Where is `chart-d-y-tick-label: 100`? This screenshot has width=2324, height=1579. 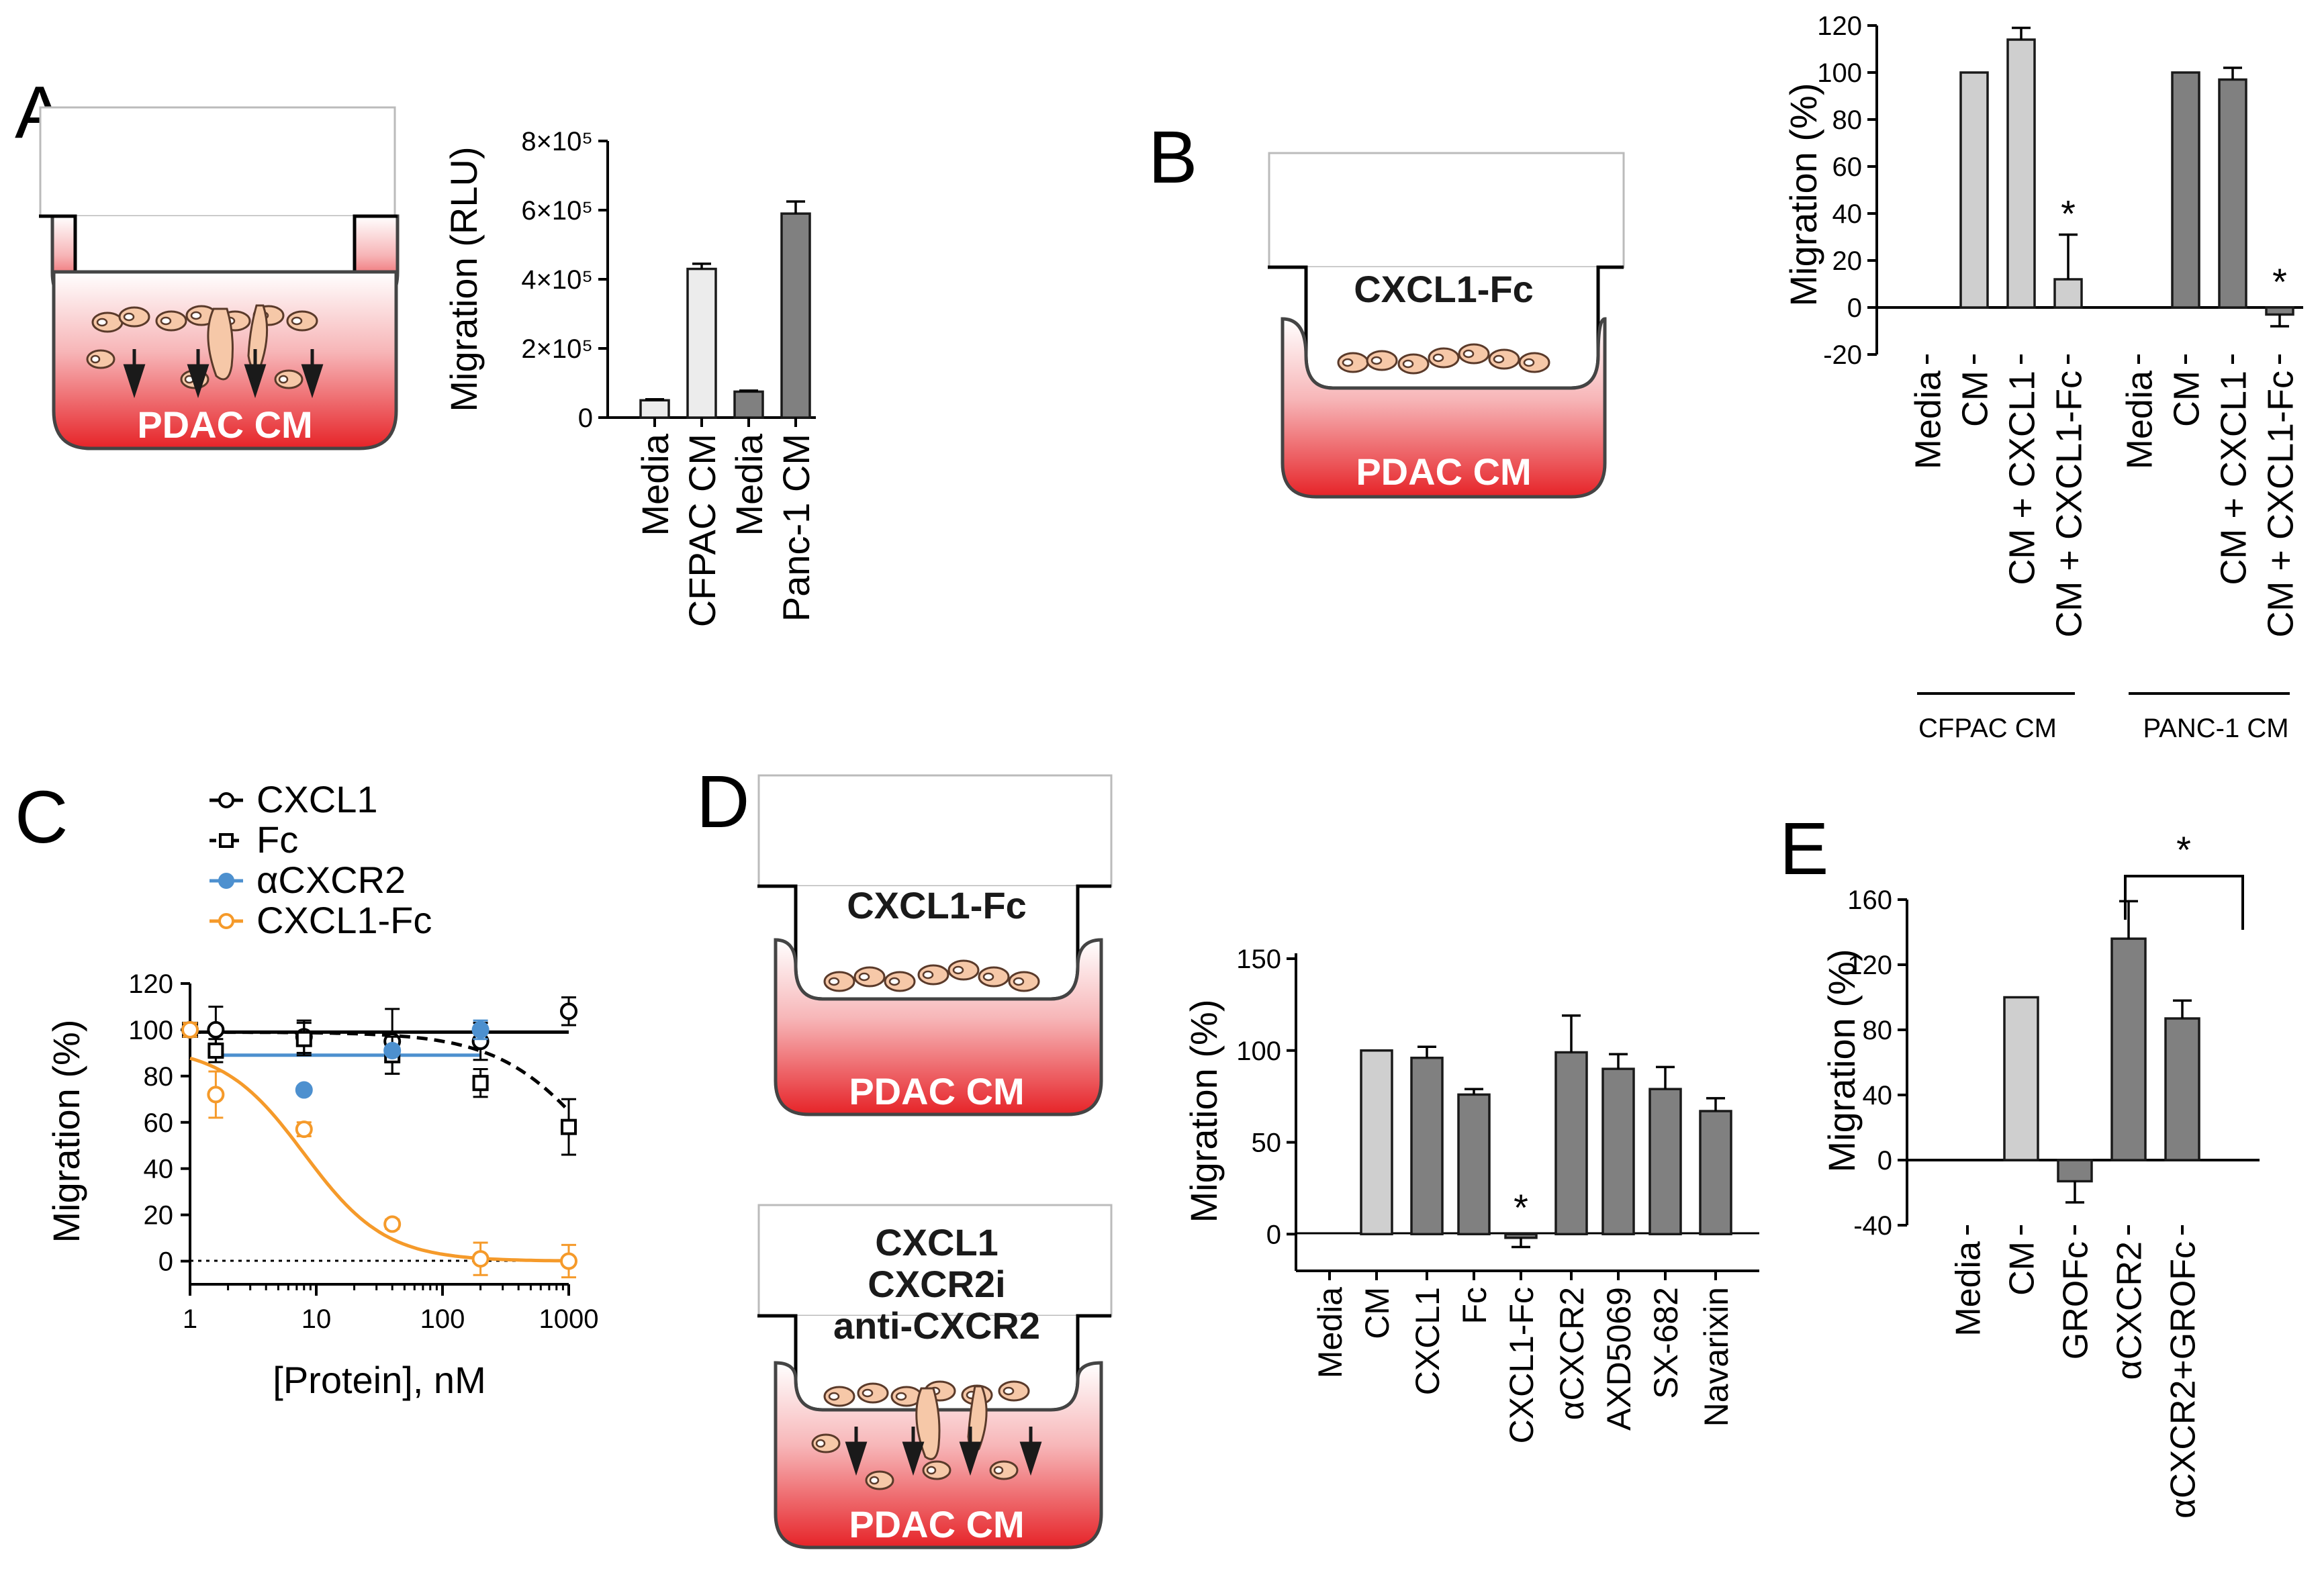 chart-d-y-tick-label: 100 is located at coordinates (1258, 1051).